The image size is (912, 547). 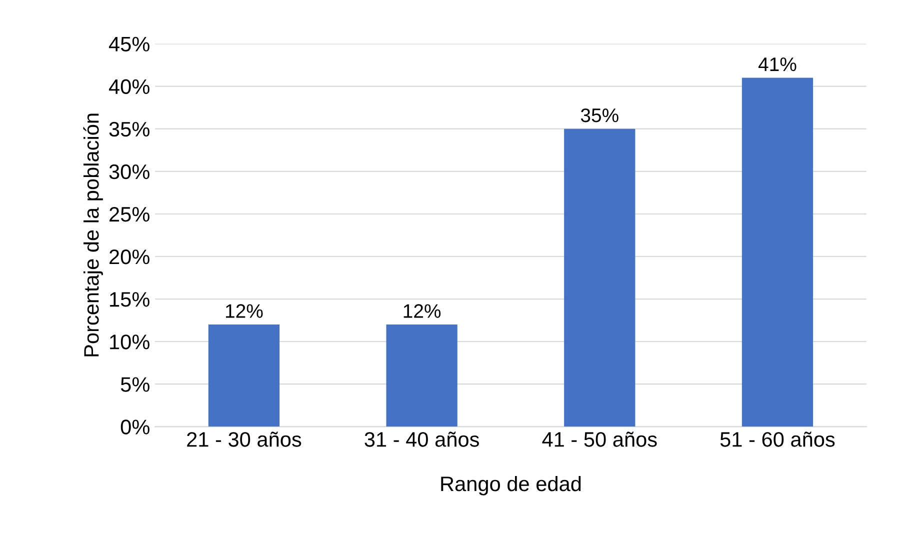 I want to click on y-tick-label: 15%, so click(x=130, y=299).